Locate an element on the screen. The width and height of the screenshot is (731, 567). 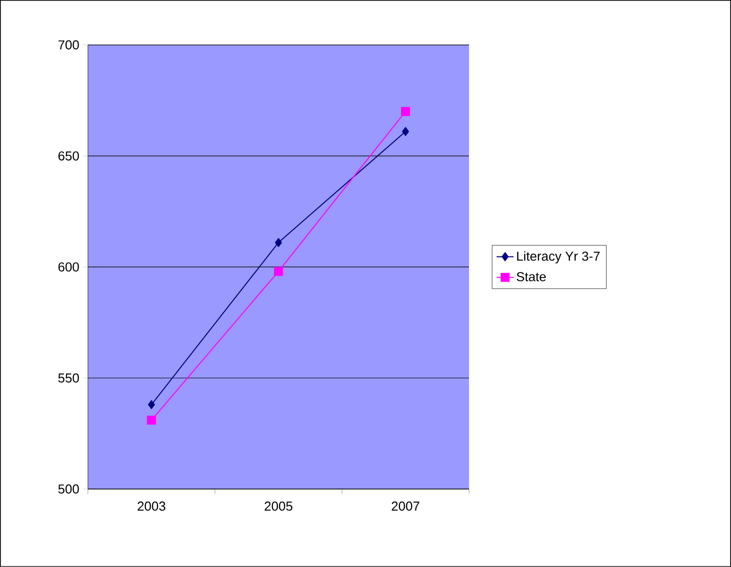
x-tick-label: 2005 is located at coordinates (278, 506).